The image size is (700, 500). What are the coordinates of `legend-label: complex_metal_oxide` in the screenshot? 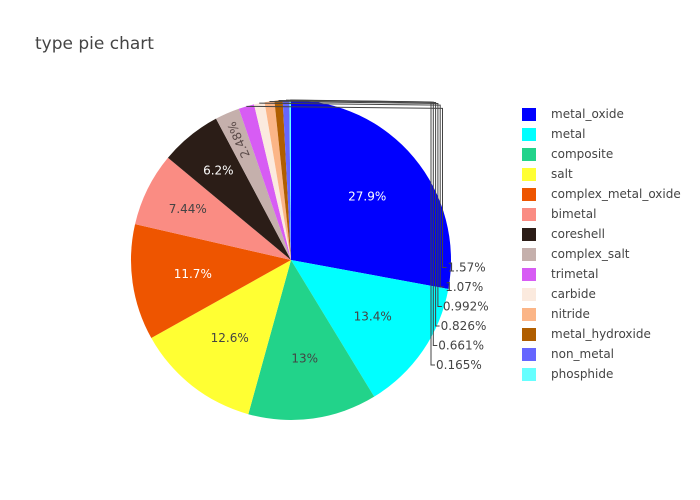 It's located at (616, 194).